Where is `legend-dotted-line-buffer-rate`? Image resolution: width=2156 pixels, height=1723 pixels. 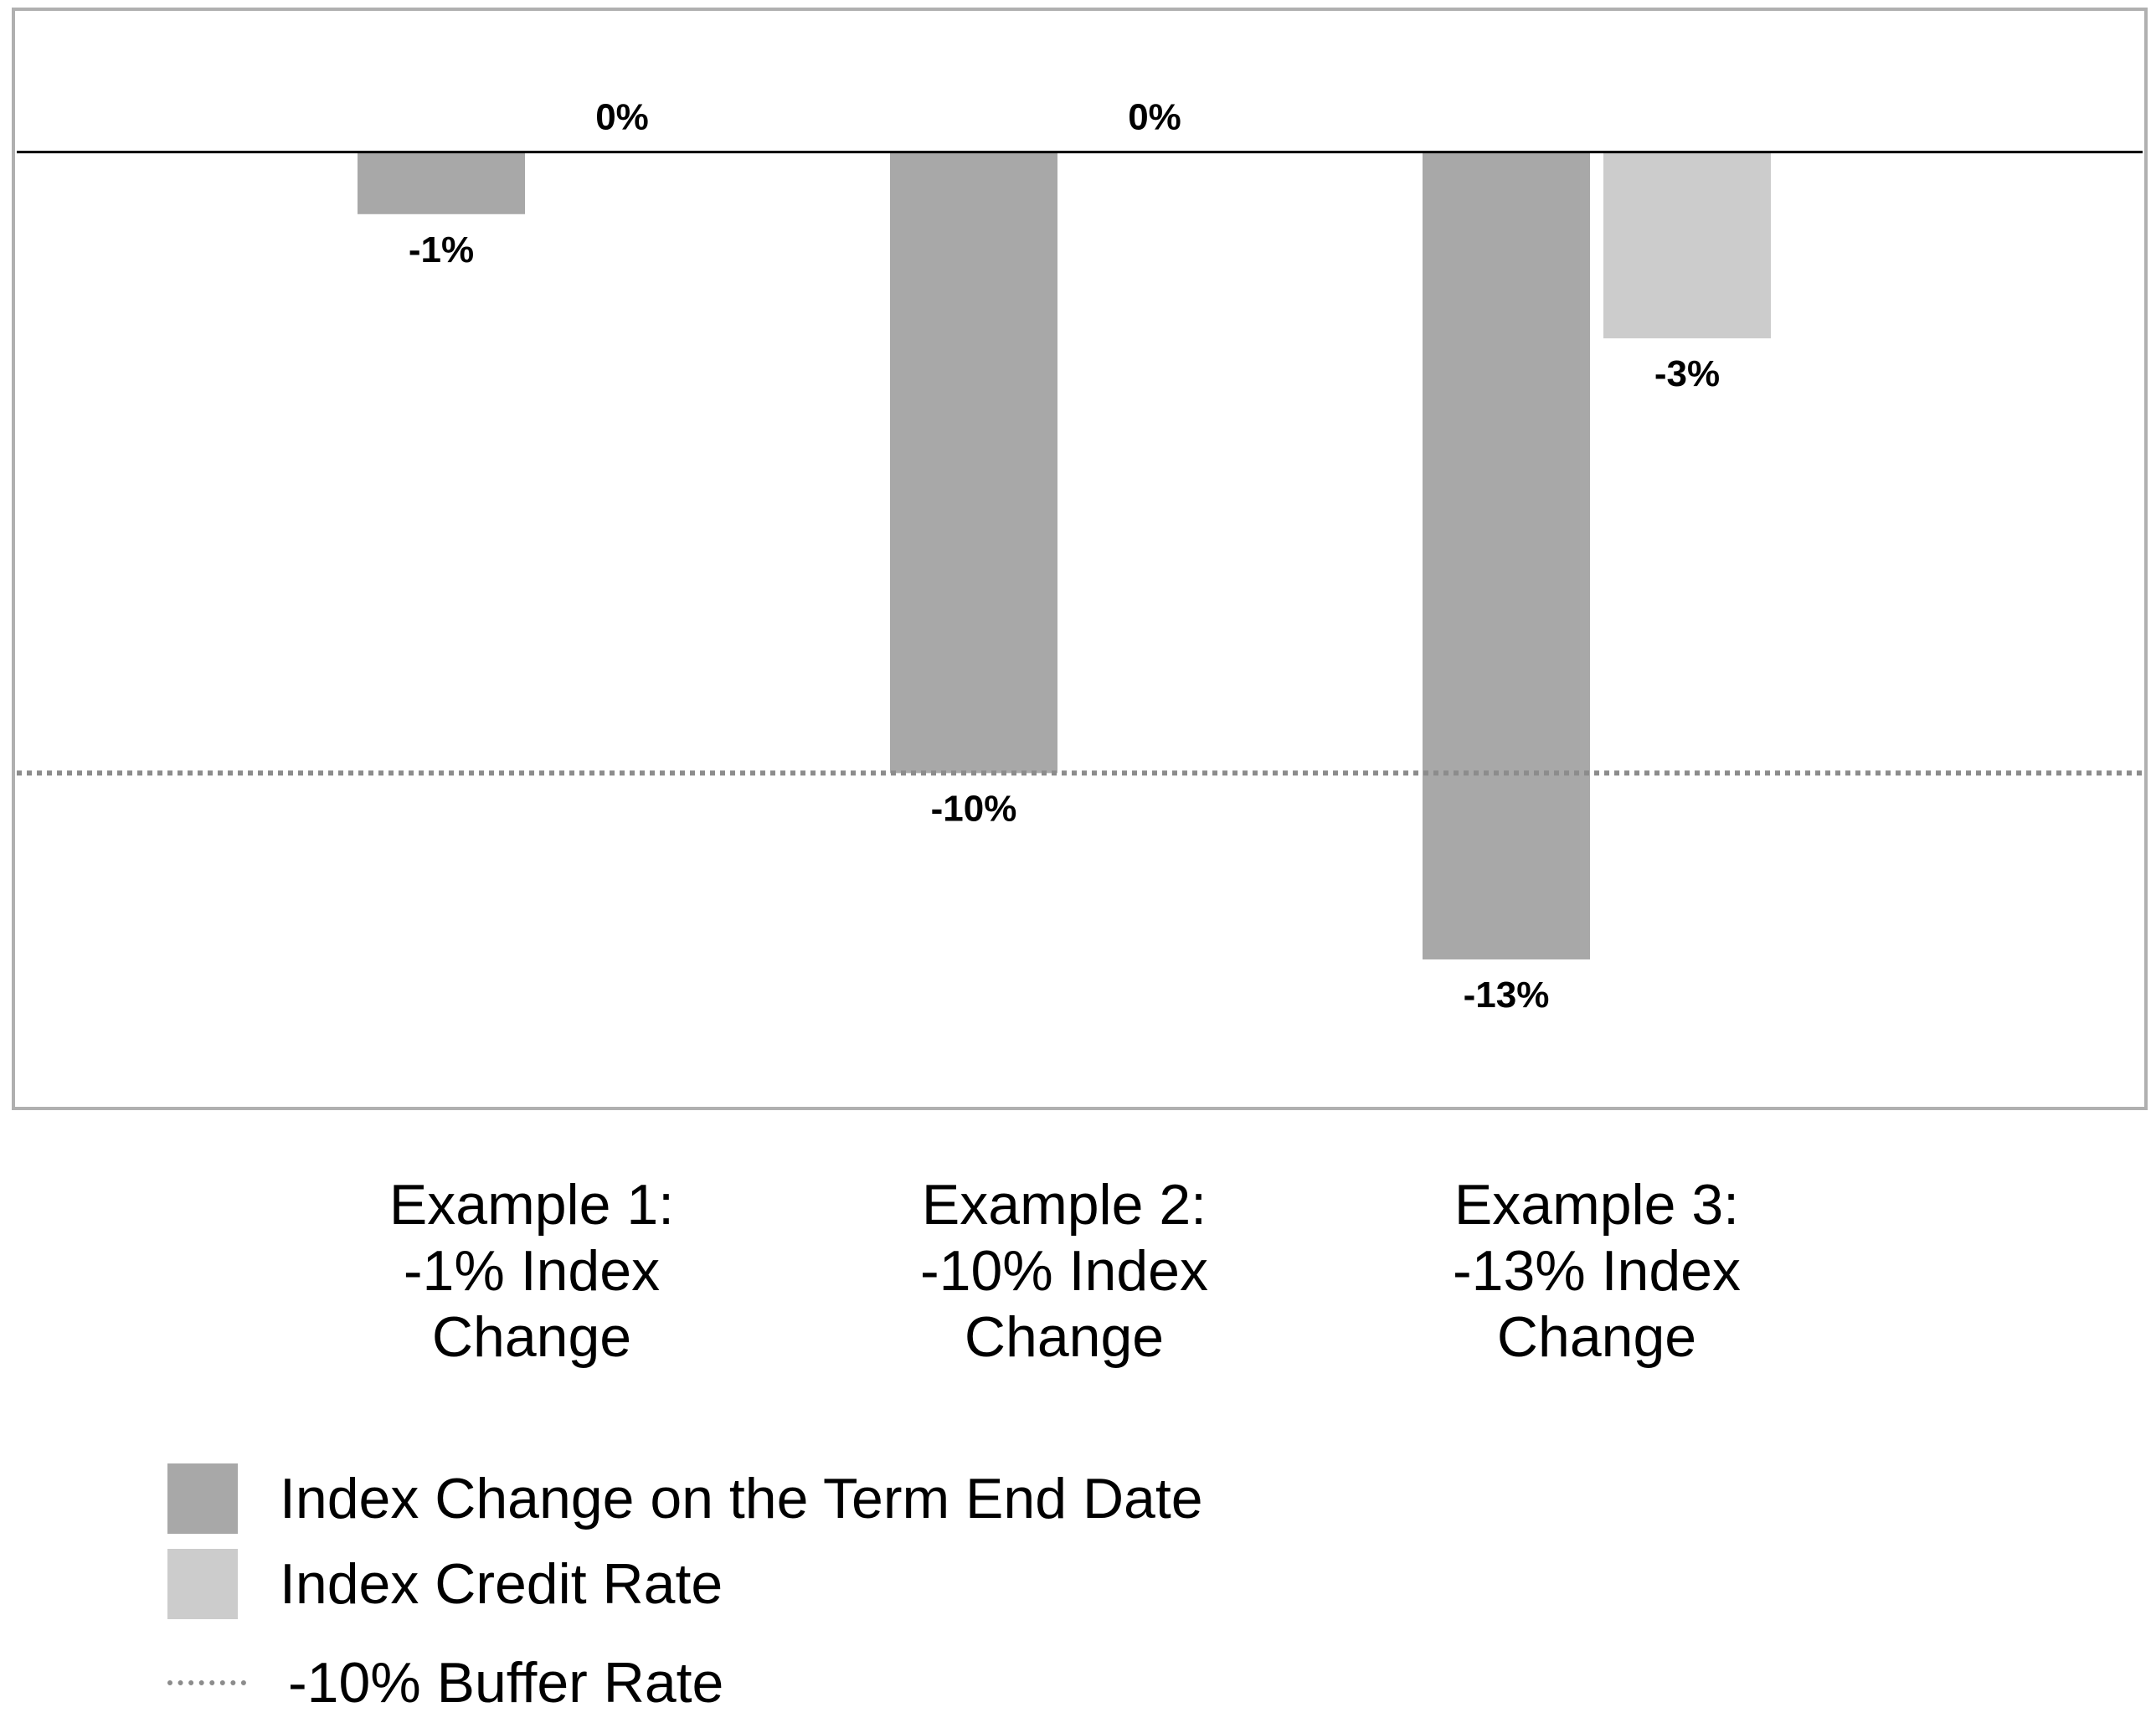
legend-dotted-line-buffer-rate is located at coordinates (206, 1682).